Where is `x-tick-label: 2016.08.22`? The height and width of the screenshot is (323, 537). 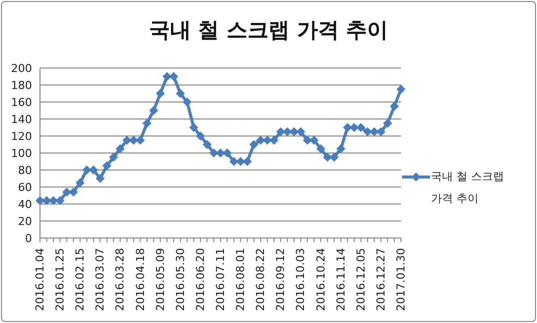 x-tick-label: 2016.08.22 is located at coordinates (261, 279).